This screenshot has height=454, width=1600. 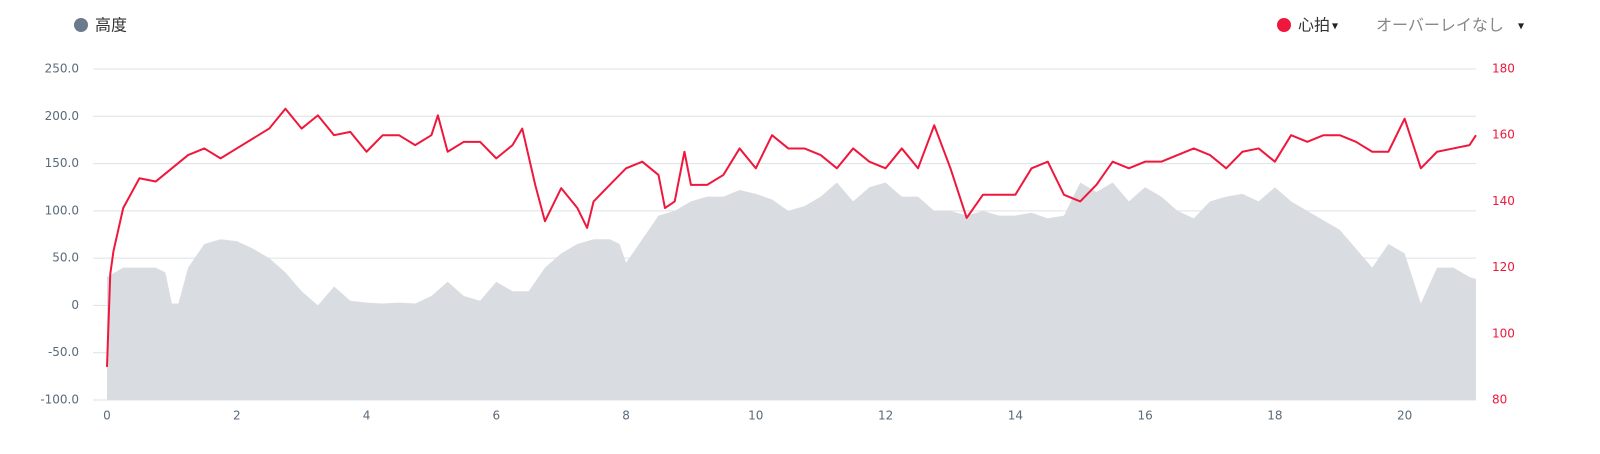 I want to click on overlay-dropdown: オーバーレイなし, so click(x=1440, y=25).